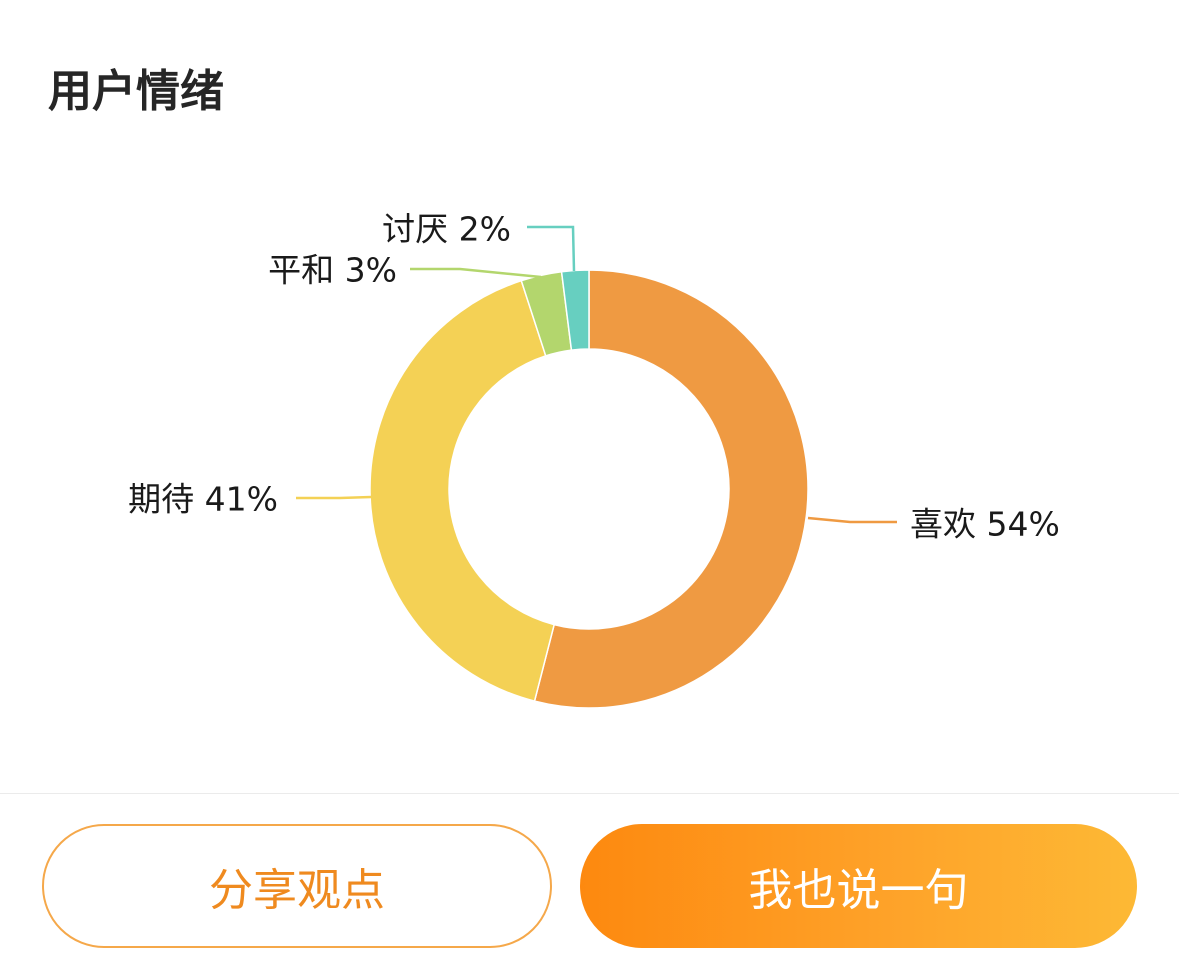 The height and width of the screenshot is (958, 1179). I want to click on slice-label-3: 平和 3%, so click(332, 270).